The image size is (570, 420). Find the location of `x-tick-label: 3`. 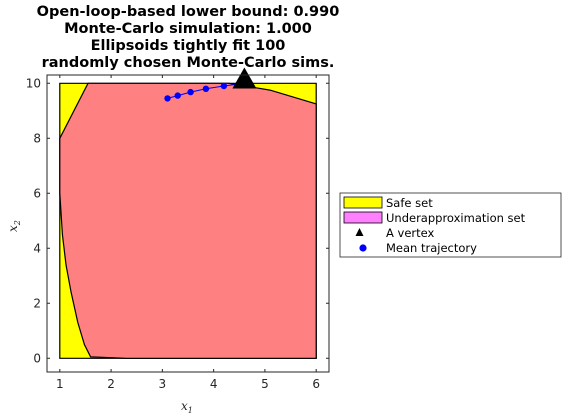

x-tick-label: 3 is located at coordinates (163, 384).